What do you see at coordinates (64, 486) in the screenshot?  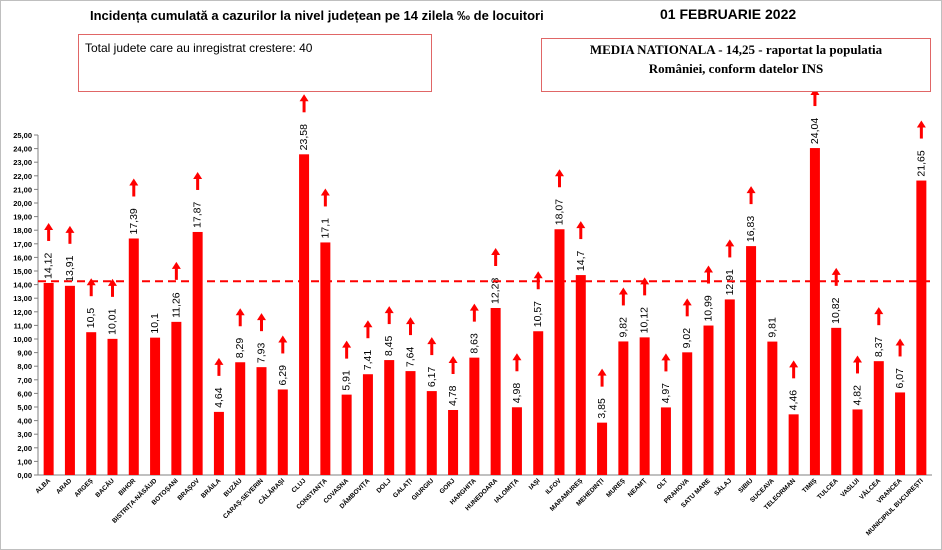 I see `category-label: ARAD` at bounding box center [64, 486].